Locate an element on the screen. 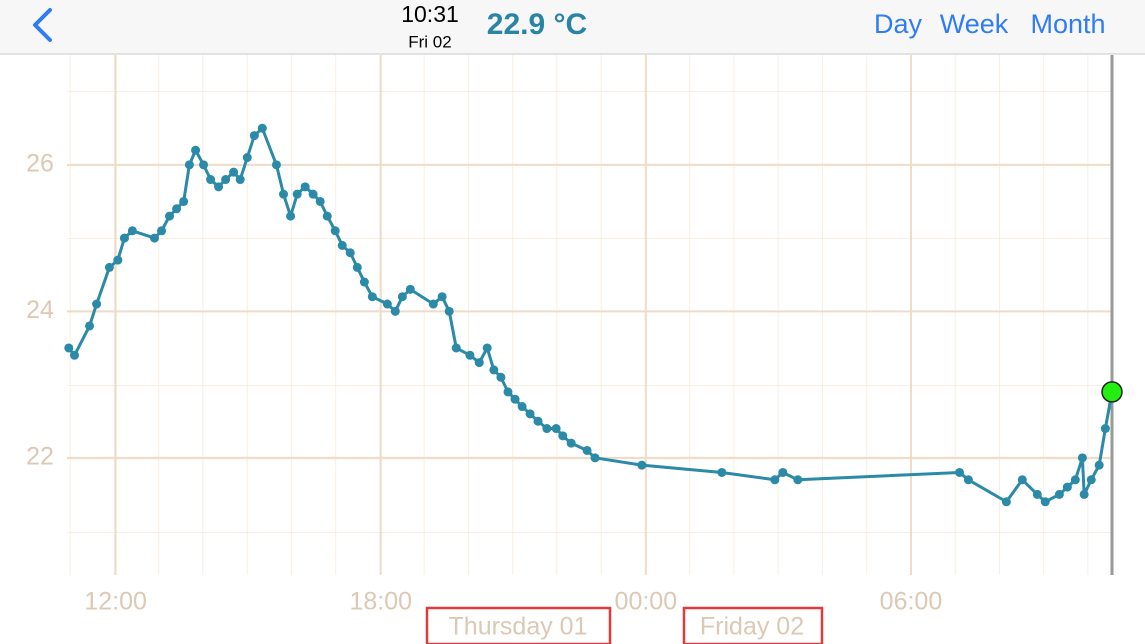 This screenshot has height=644, width=1145. x-tick-label: 12:00 is located at coordinates (115, 602).